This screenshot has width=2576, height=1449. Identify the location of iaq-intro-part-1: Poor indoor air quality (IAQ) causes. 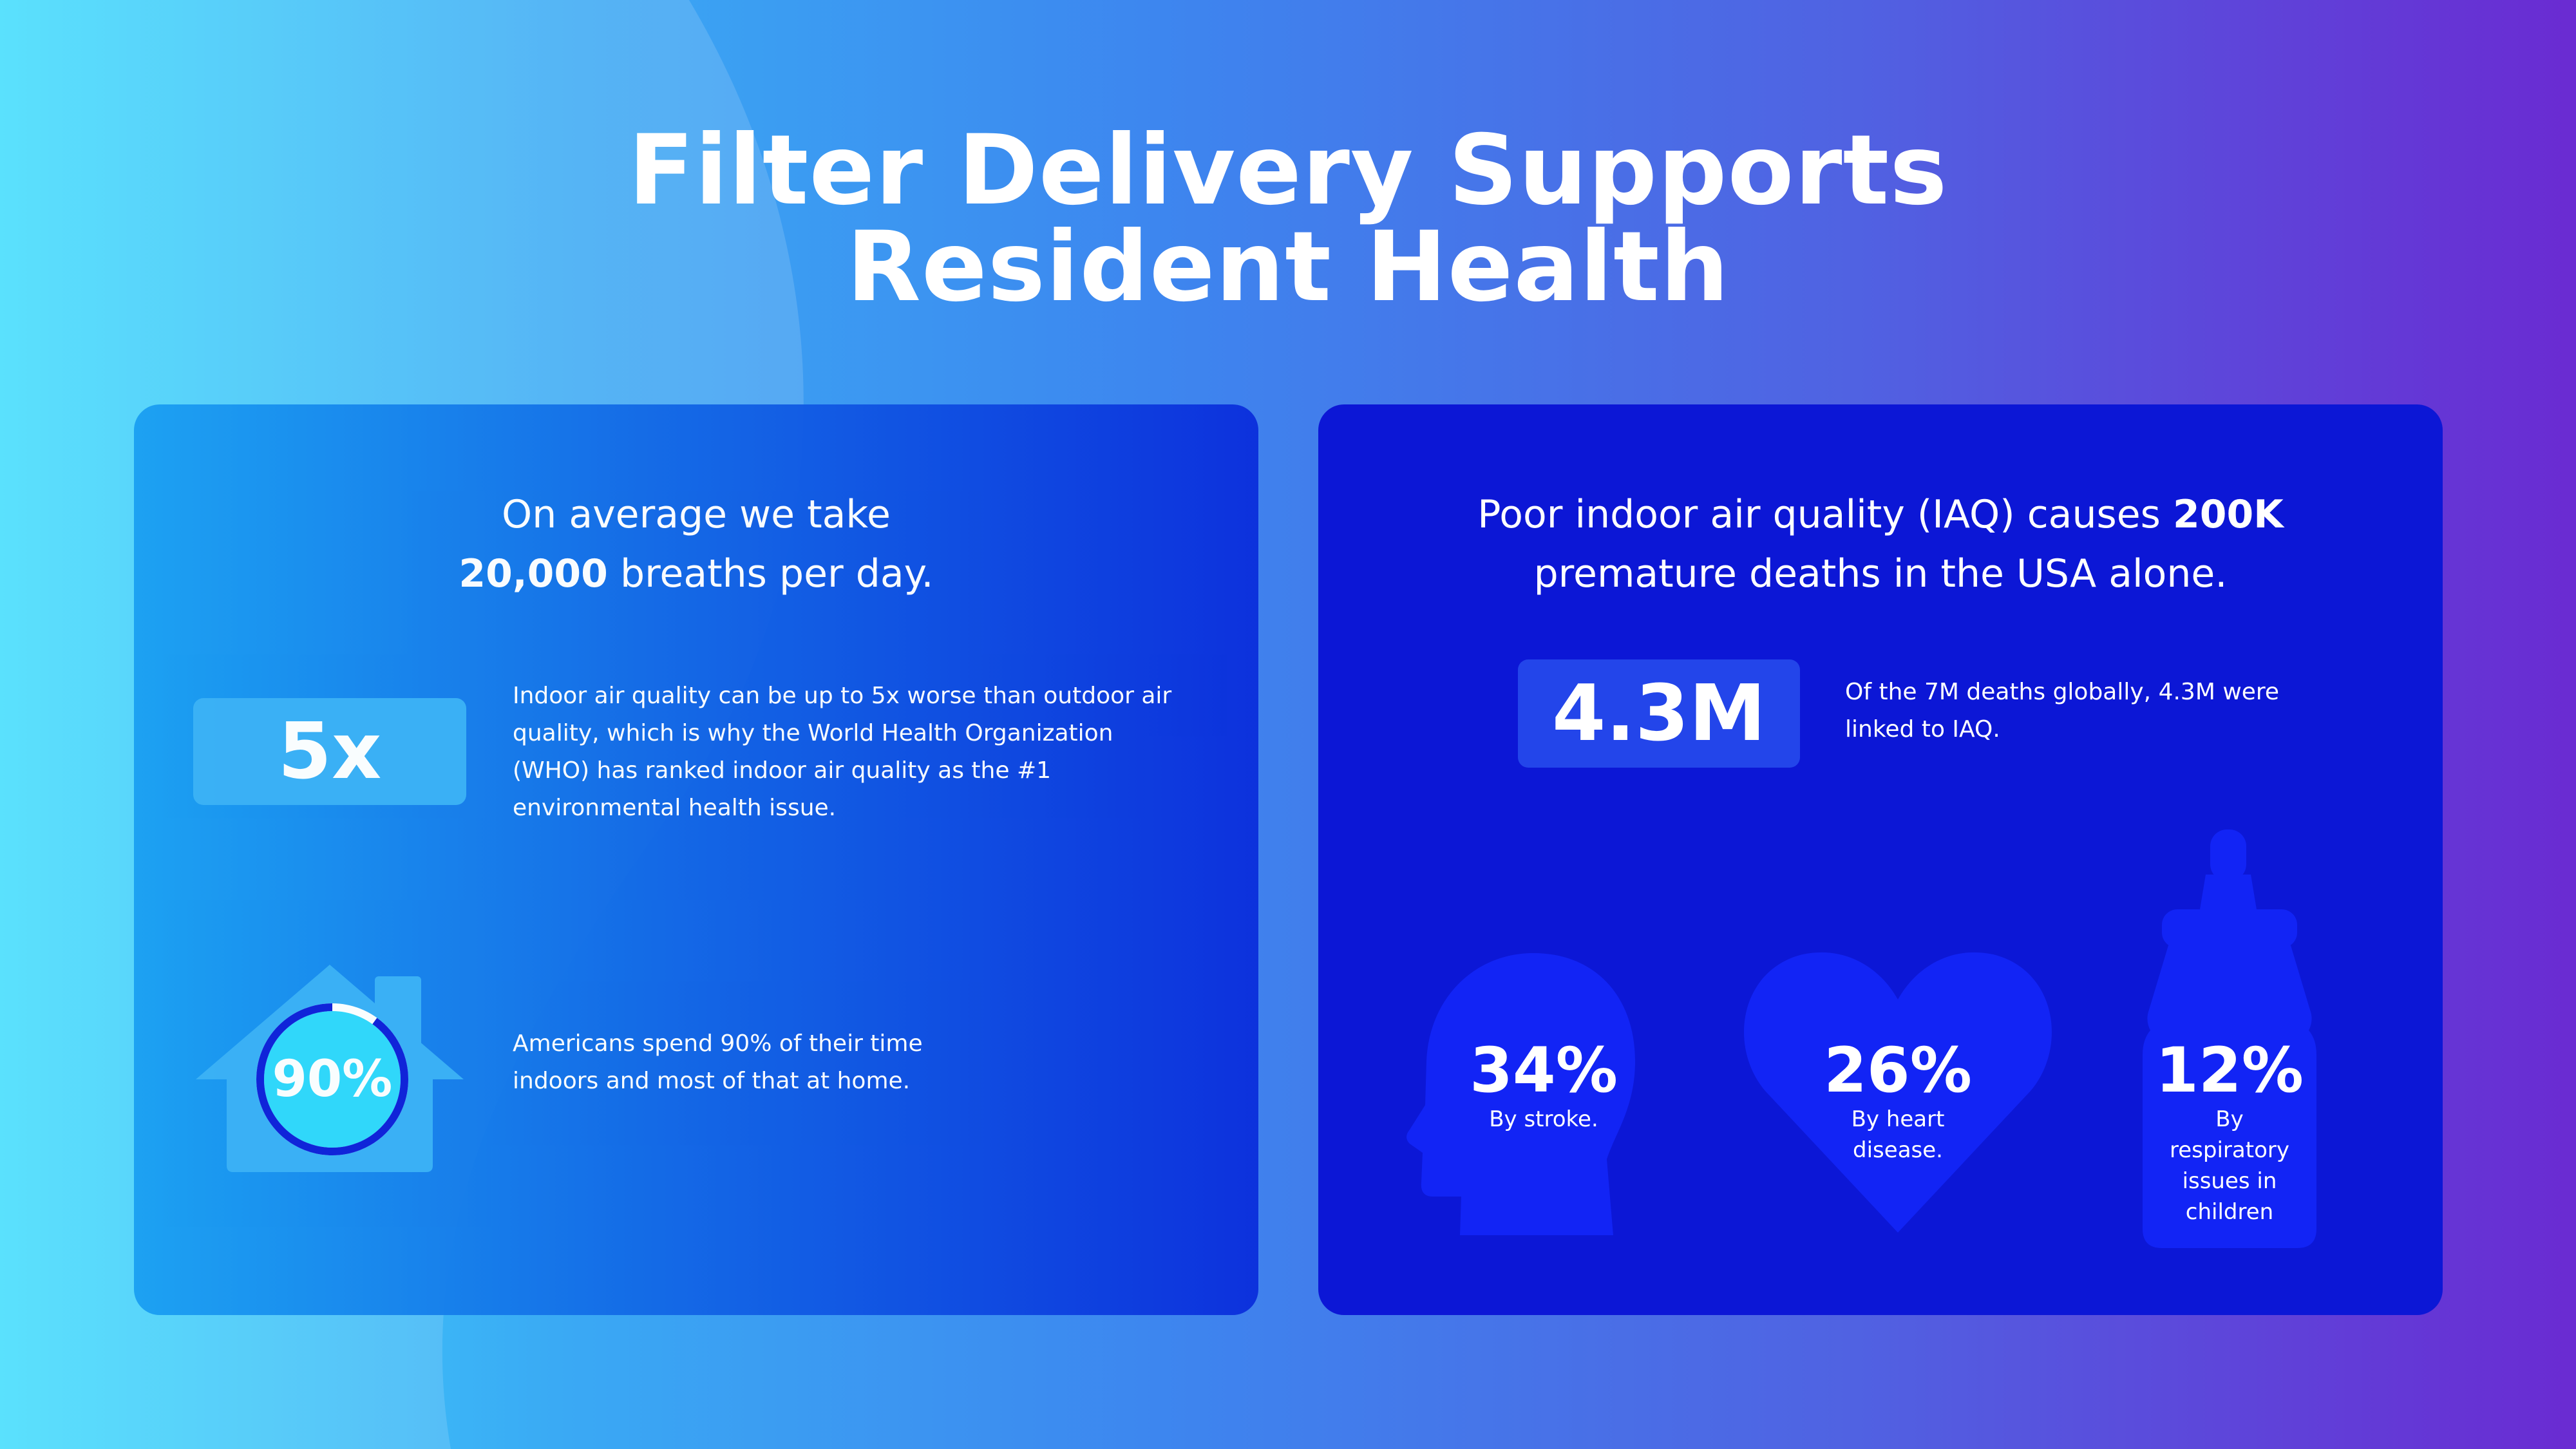
(1825, 514).